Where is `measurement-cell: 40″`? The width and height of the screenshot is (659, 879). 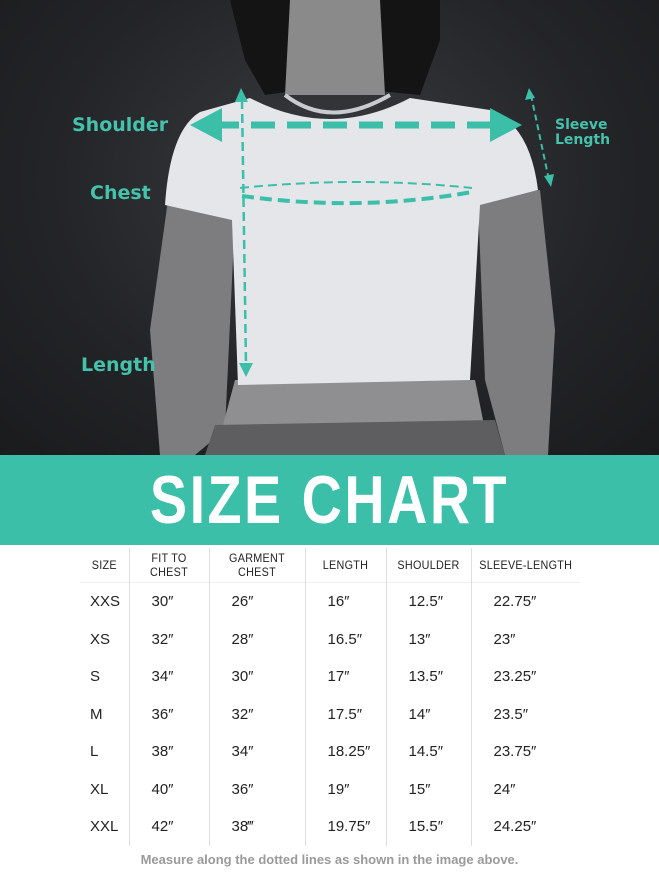
measurement-cell: 40″ is located at coordinates (168, 789).